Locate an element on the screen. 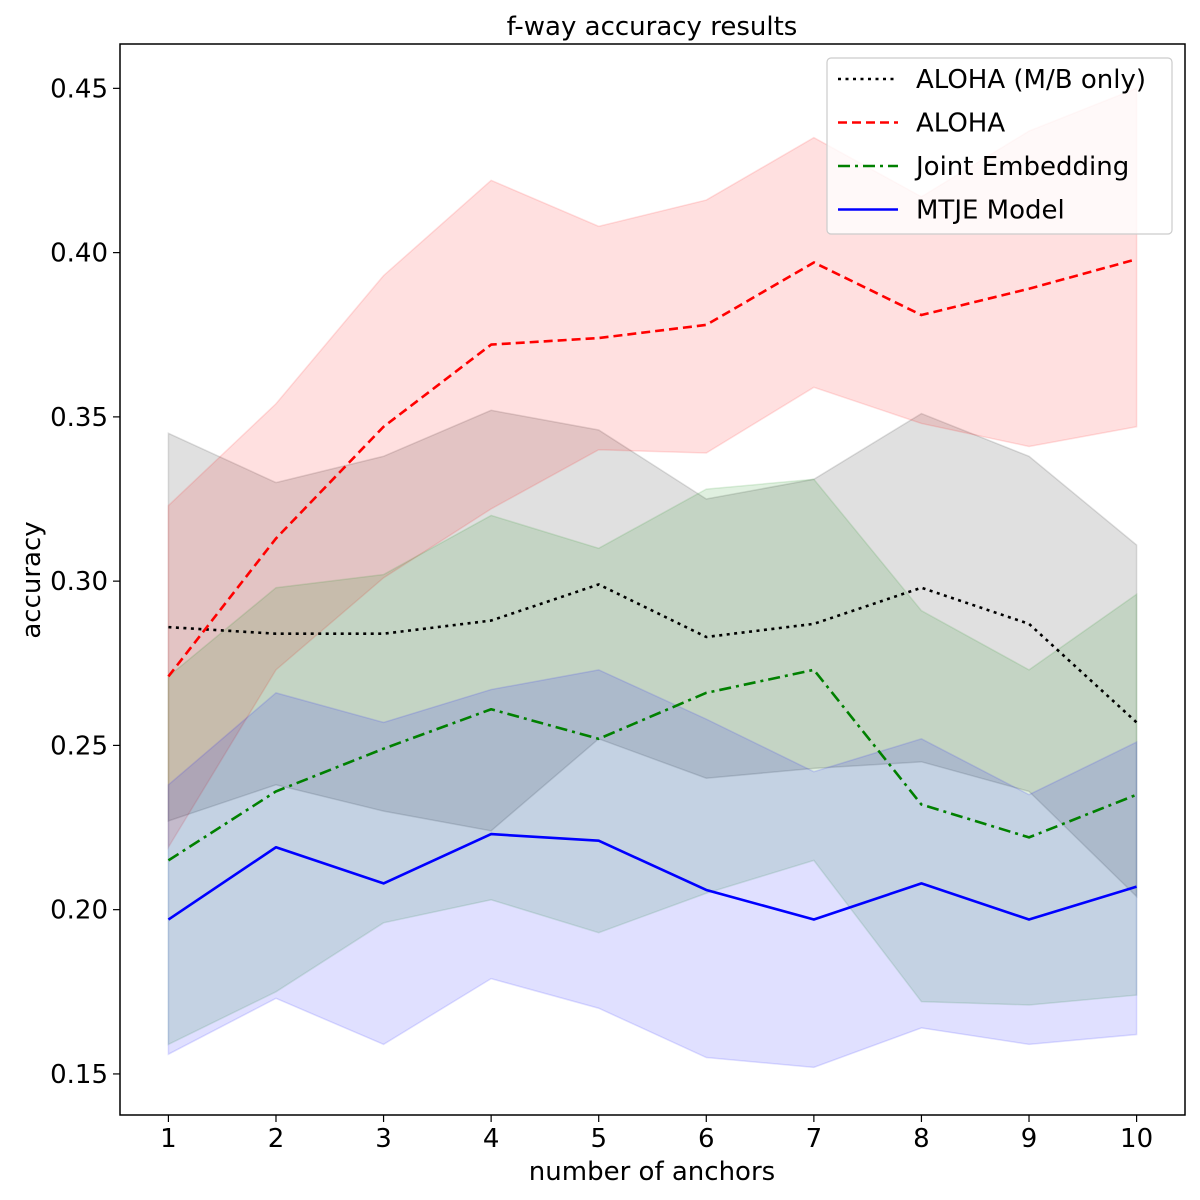 The image size is (1200, 1200). y-axis-label: accuracy is located at coordinates (32, 579).